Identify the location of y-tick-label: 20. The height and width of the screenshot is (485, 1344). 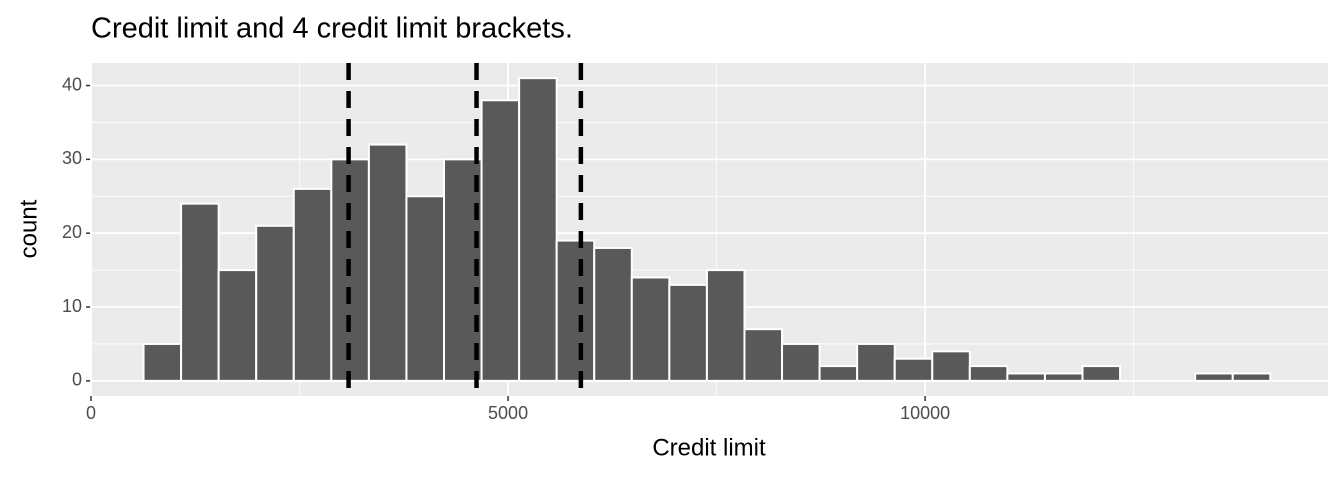
(72, 232).